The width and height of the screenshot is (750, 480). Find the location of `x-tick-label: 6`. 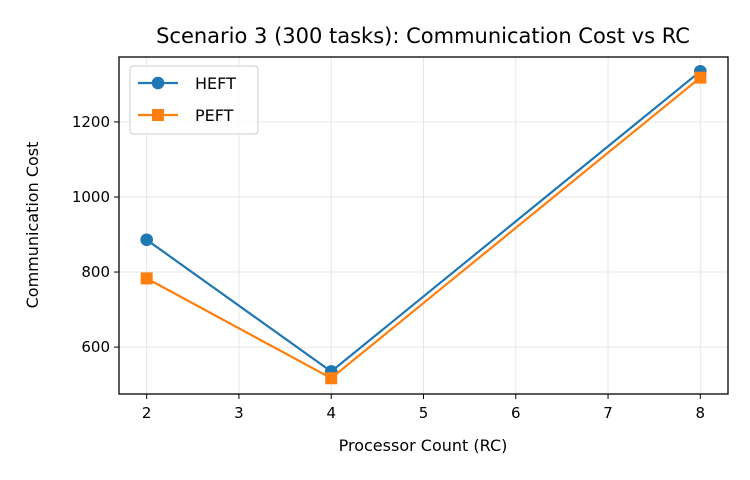

x-tick-label: 6 is located at coordinates (516, 413).